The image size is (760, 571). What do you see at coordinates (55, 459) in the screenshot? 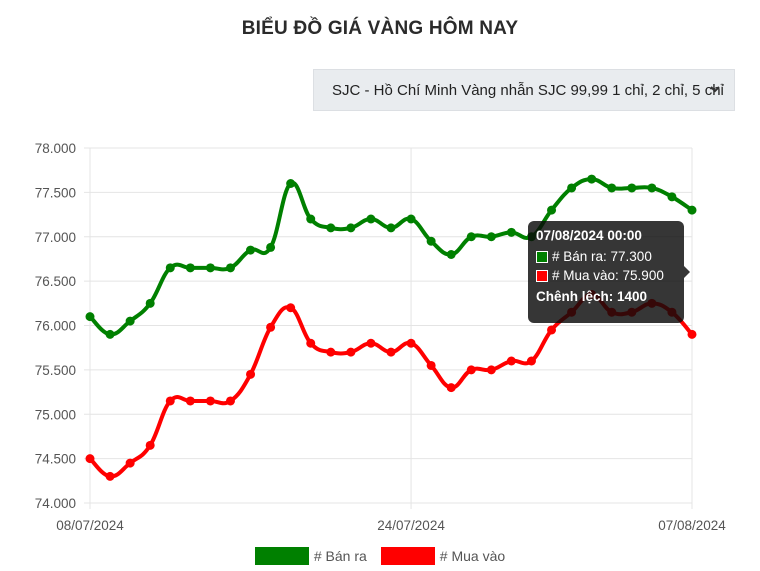
I see `y-tick-label: 74.500` at bounding box center [55, 459].